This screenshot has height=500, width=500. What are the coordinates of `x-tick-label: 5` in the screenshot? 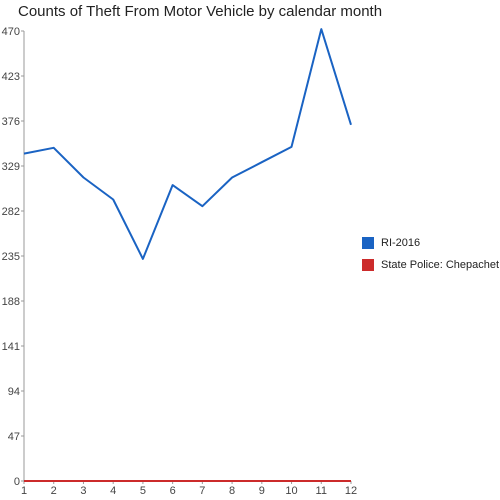 It's located at (143, 491).